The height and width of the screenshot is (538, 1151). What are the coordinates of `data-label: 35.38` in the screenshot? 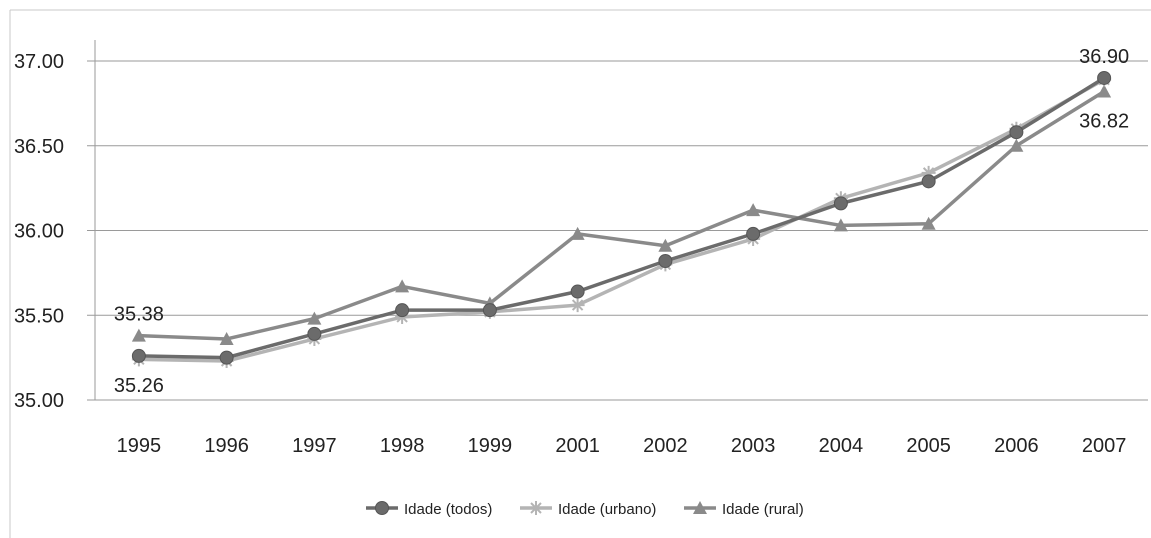 It's located at (139, 315).